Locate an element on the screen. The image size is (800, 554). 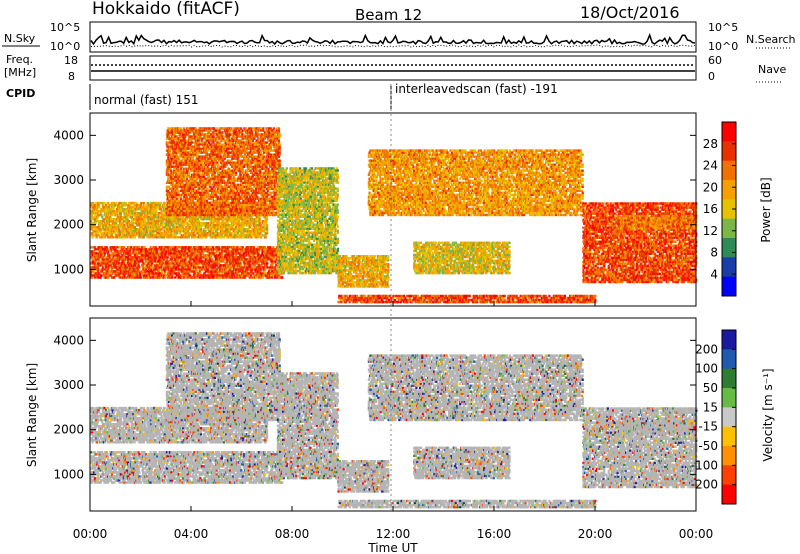
beam-label: Beam 12 is located at coordinates (388, 15).